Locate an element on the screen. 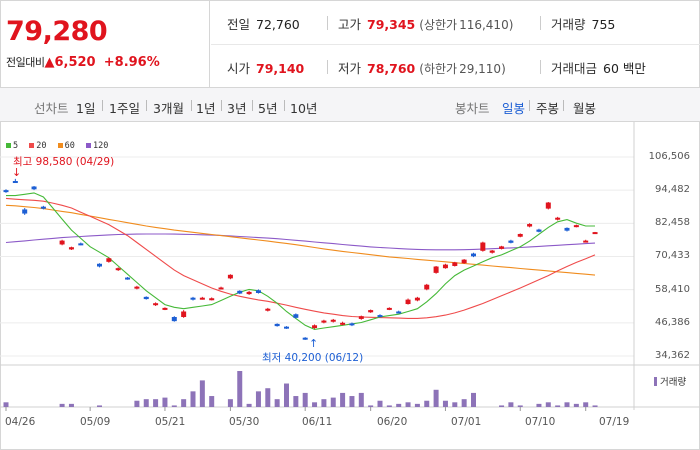  period-1w: 1주일 is located at coordinates (124, 108).